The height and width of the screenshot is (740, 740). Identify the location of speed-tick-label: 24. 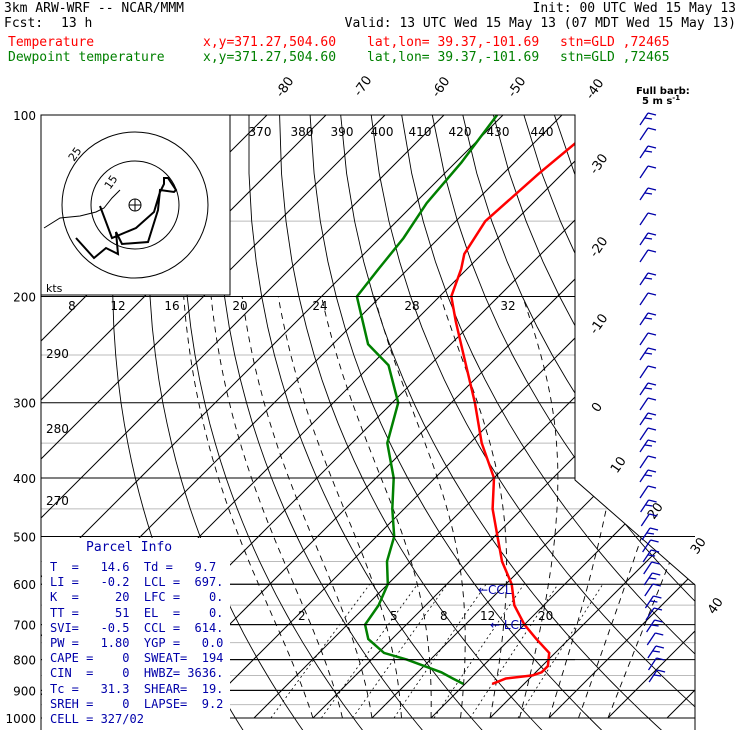
(319, 306).